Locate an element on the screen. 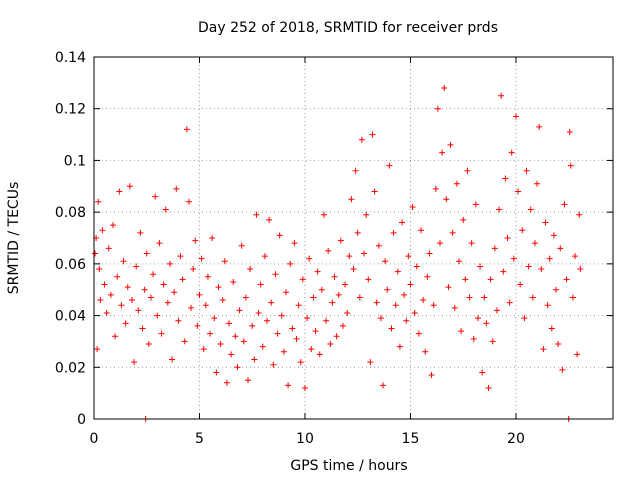  x-tick-label: 15 is located at coordinates (411, 439).